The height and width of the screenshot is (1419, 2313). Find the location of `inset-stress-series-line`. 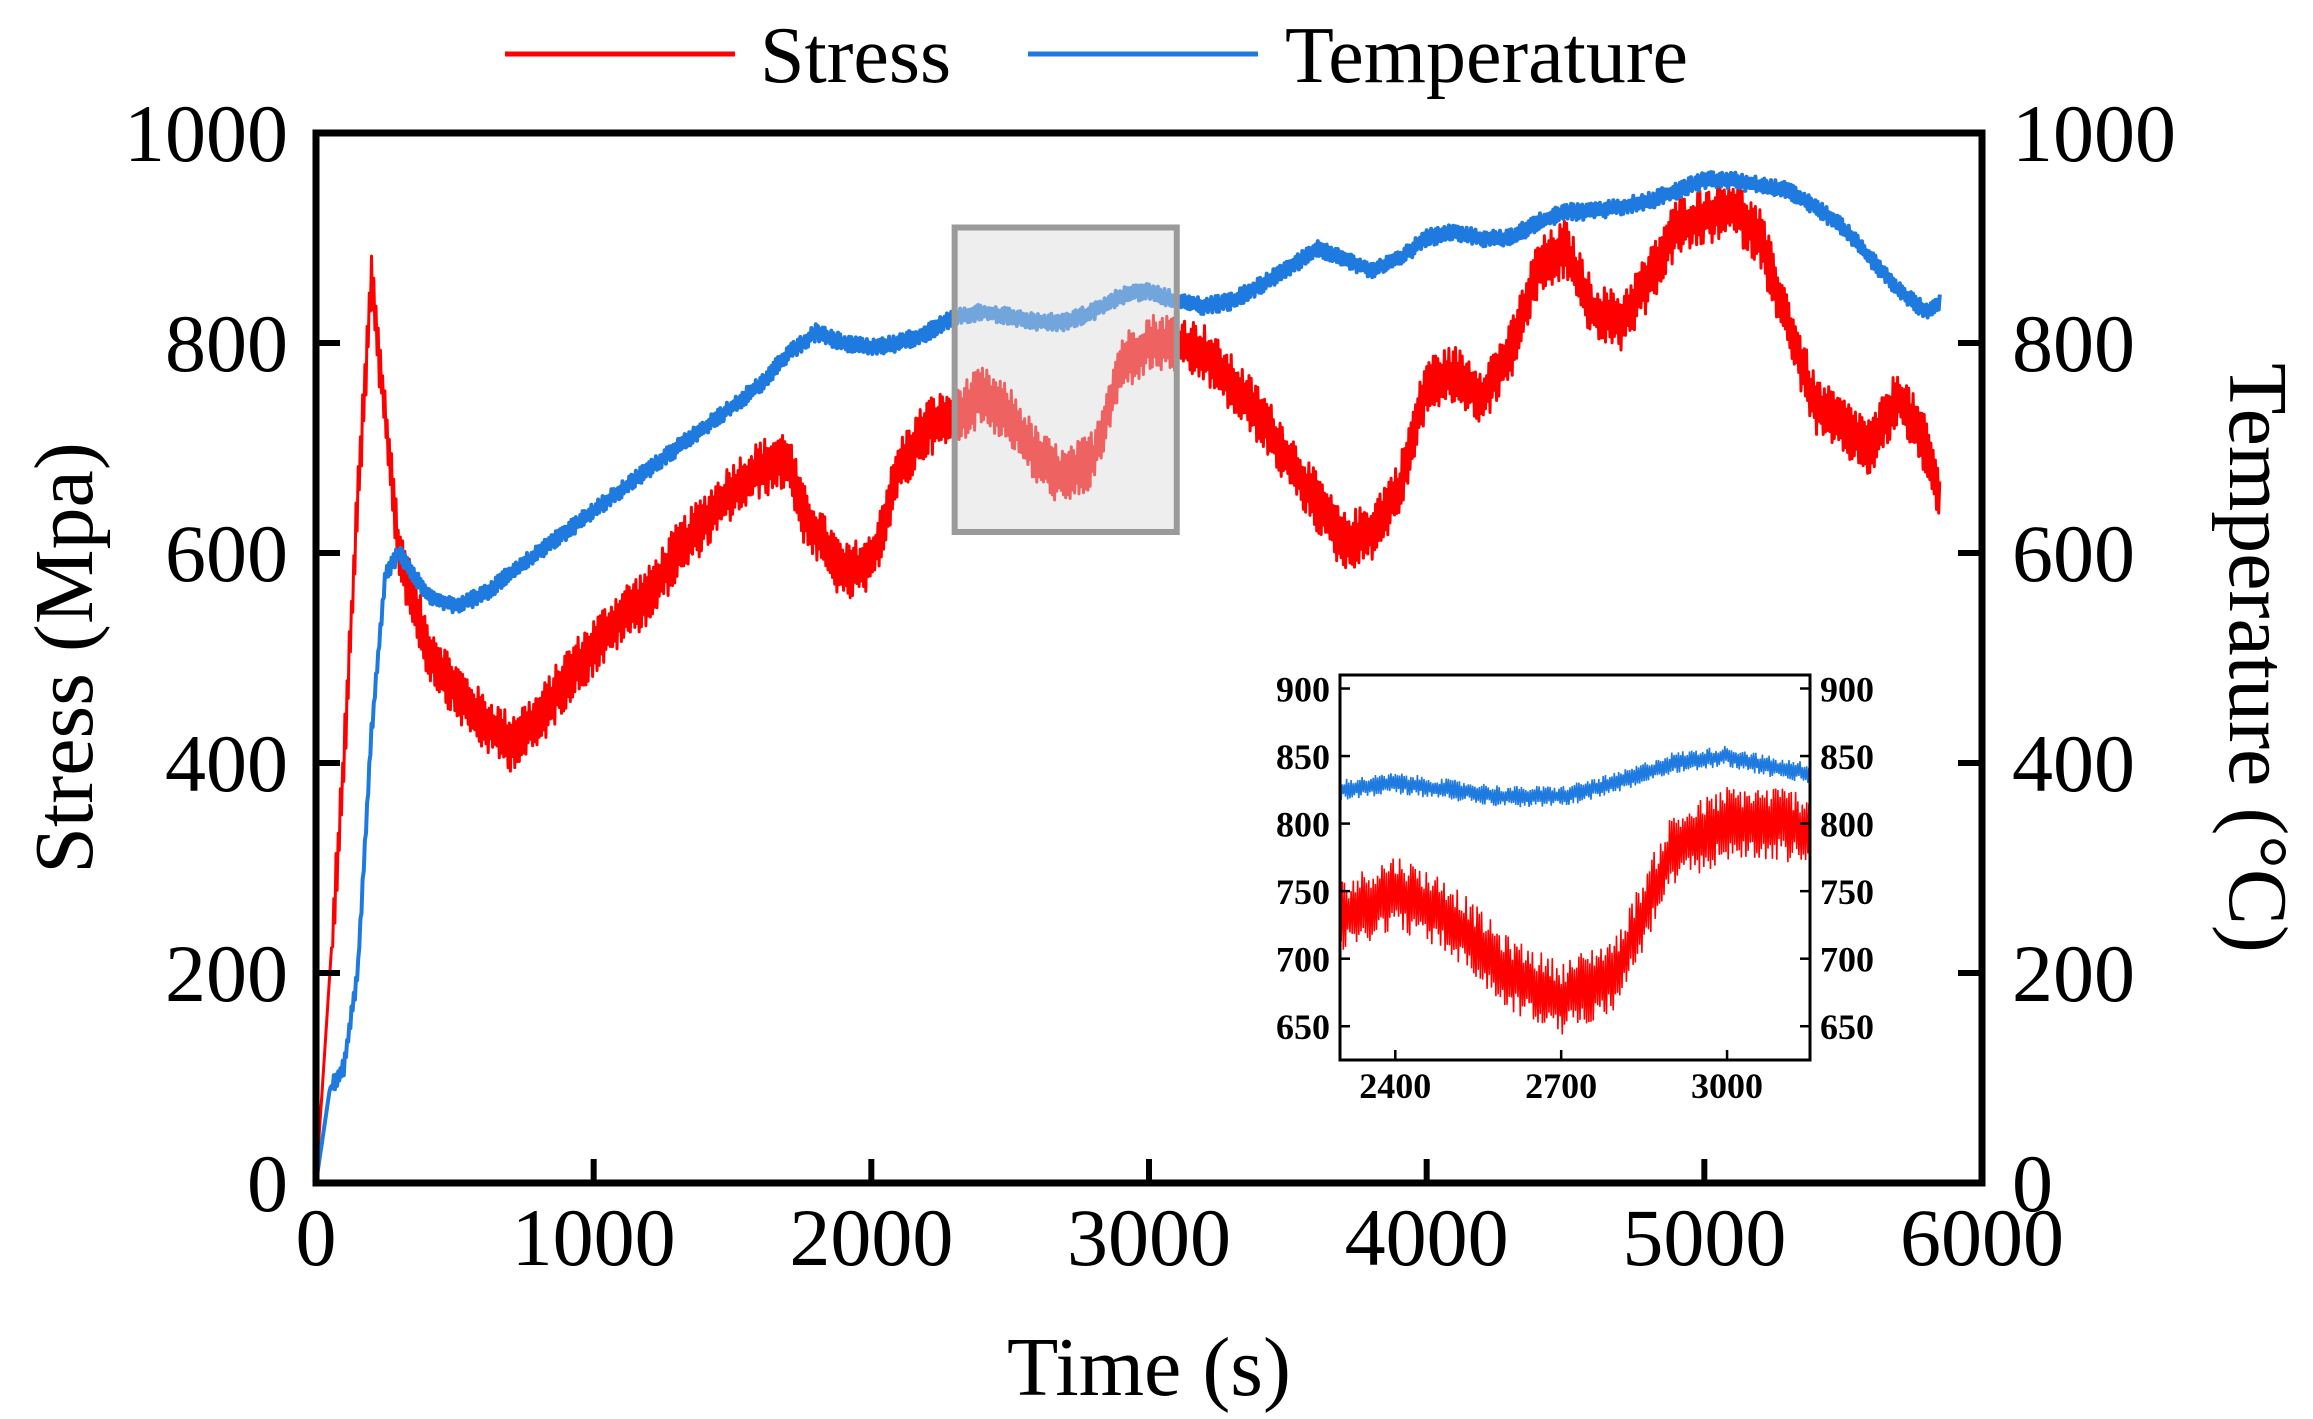

inset-stress-series-line is located at coordinates (1575, 911).